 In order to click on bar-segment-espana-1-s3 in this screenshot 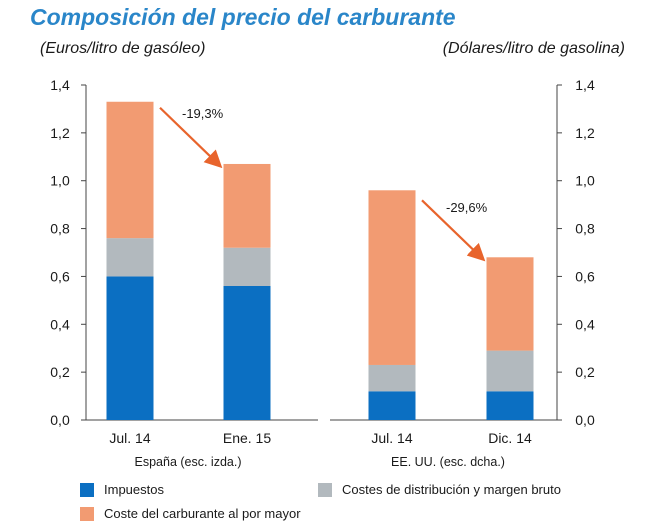, I will do `click(130, 170)`.